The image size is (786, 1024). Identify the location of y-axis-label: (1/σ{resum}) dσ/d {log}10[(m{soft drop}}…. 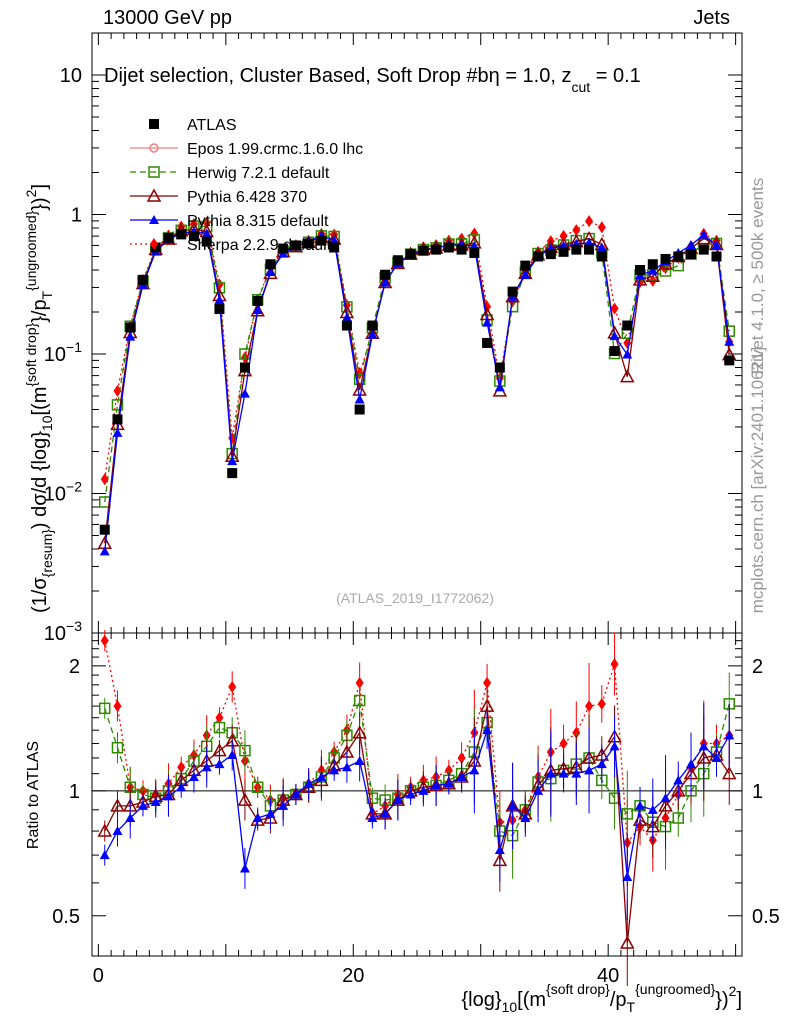
(39, 398).